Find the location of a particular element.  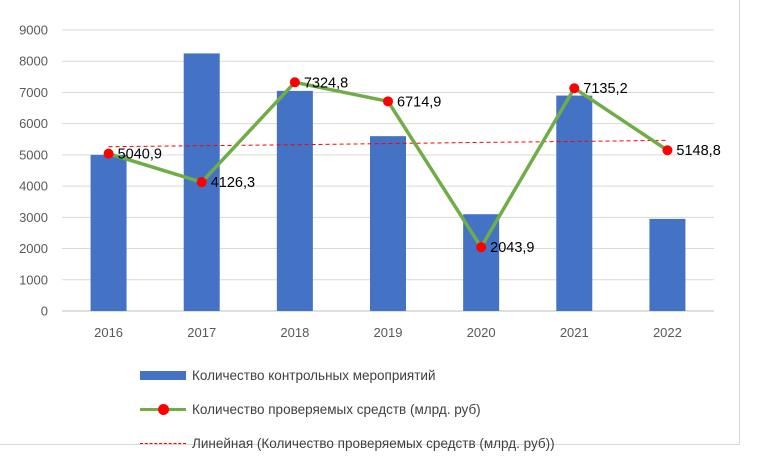

x-tick-label: 2022 is located at coordinates (667, 332).